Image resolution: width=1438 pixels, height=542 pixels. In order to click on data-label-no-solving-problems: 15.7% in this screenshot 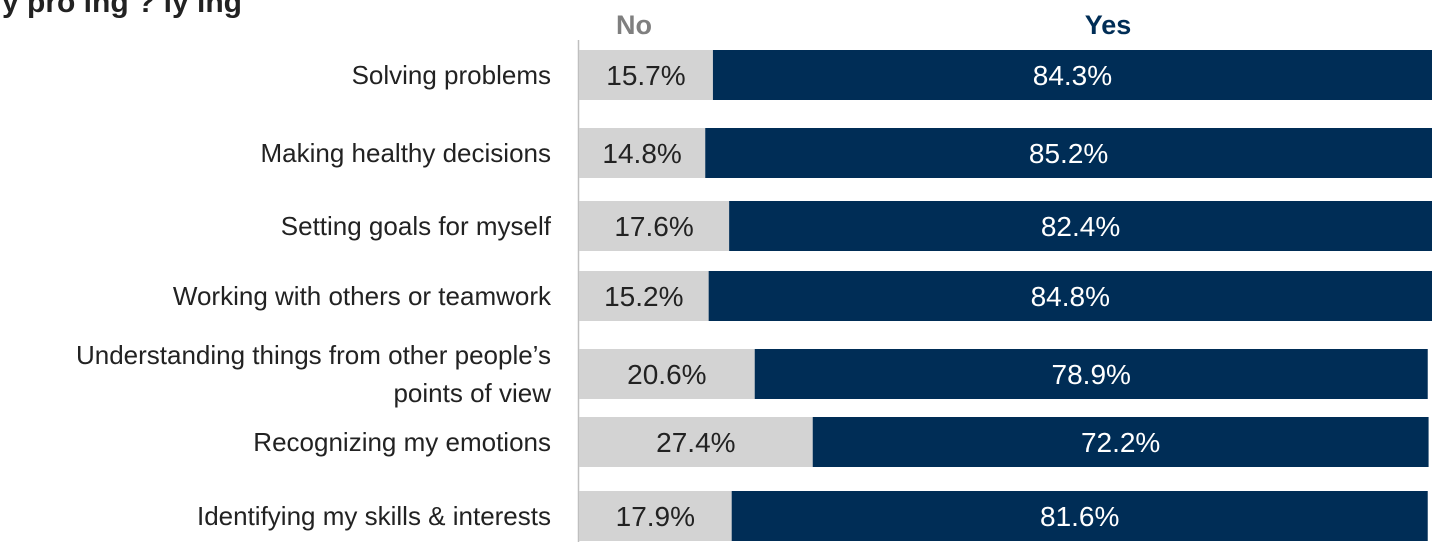, I will do `click(645, 75)`.